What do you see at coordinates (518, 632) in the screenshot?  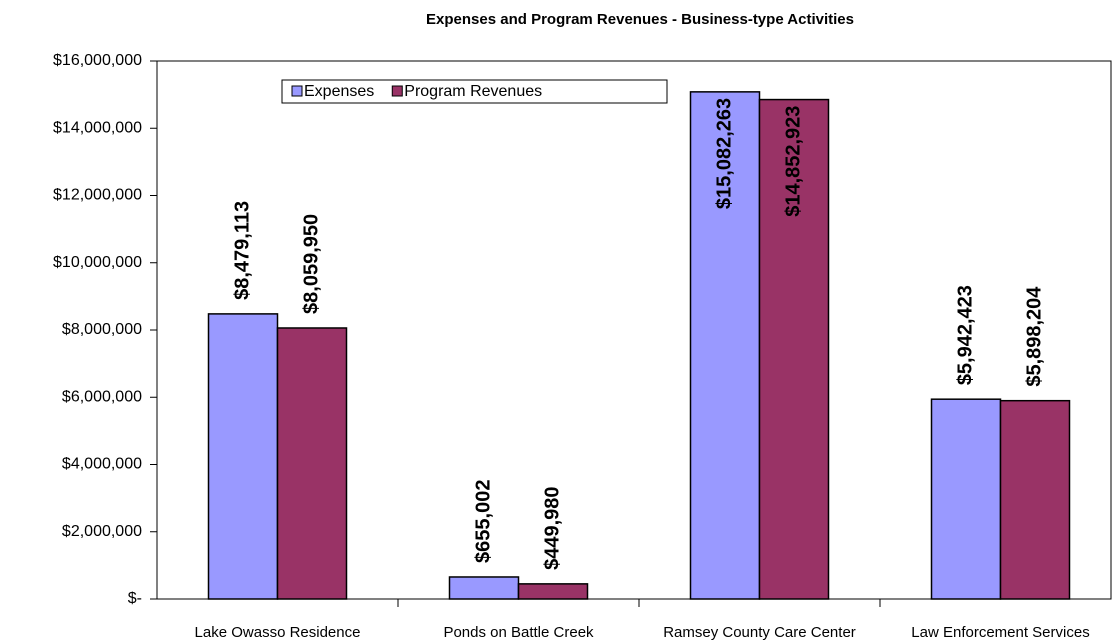 I see `x-tick-label: Ponds on Battle Creek` at bounding box center [518, 632].